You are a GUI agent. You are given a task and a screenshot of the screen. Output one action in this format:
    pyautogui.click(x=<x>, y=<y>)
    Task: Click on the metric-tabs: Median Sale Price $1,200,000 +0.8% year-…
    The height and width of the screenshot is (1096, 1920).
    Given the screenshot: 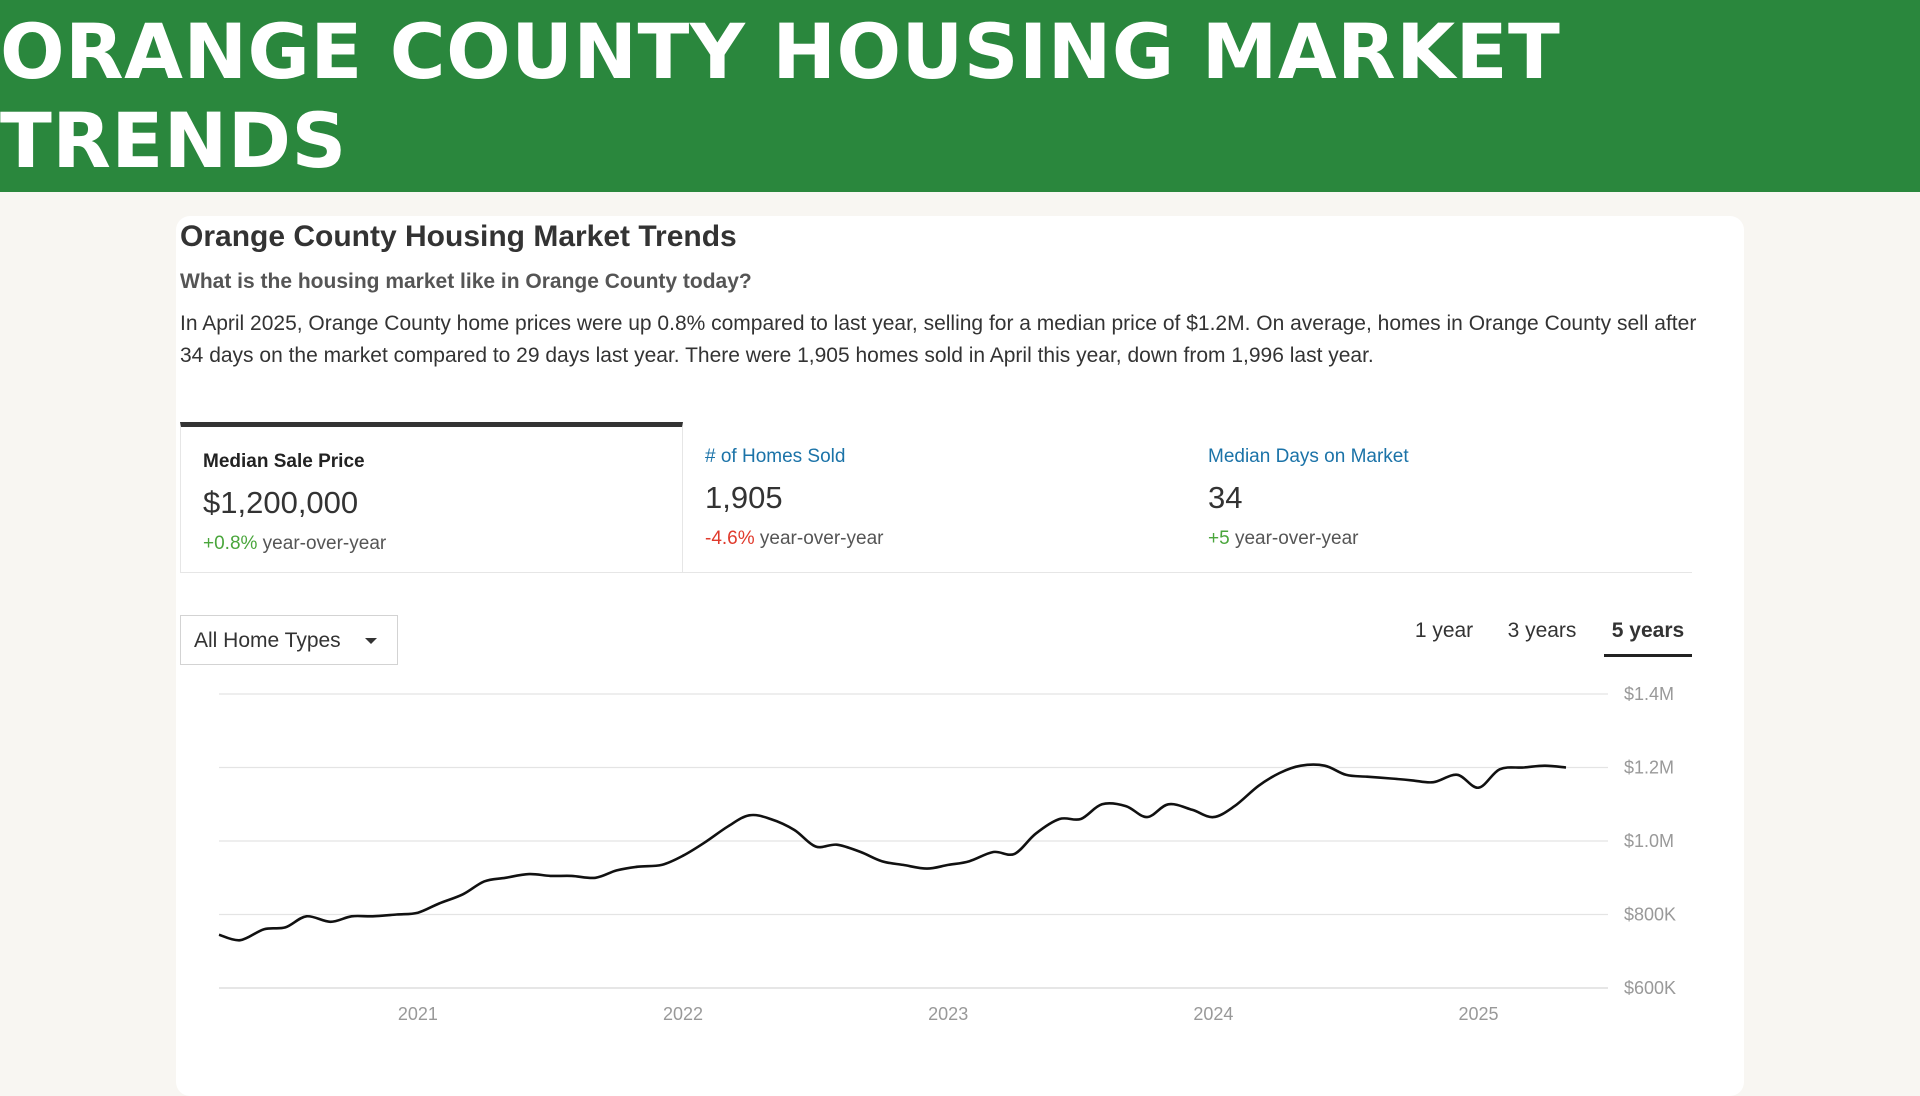 What is the action you would take?
    pyautogui.click(x=936, y=497)
    